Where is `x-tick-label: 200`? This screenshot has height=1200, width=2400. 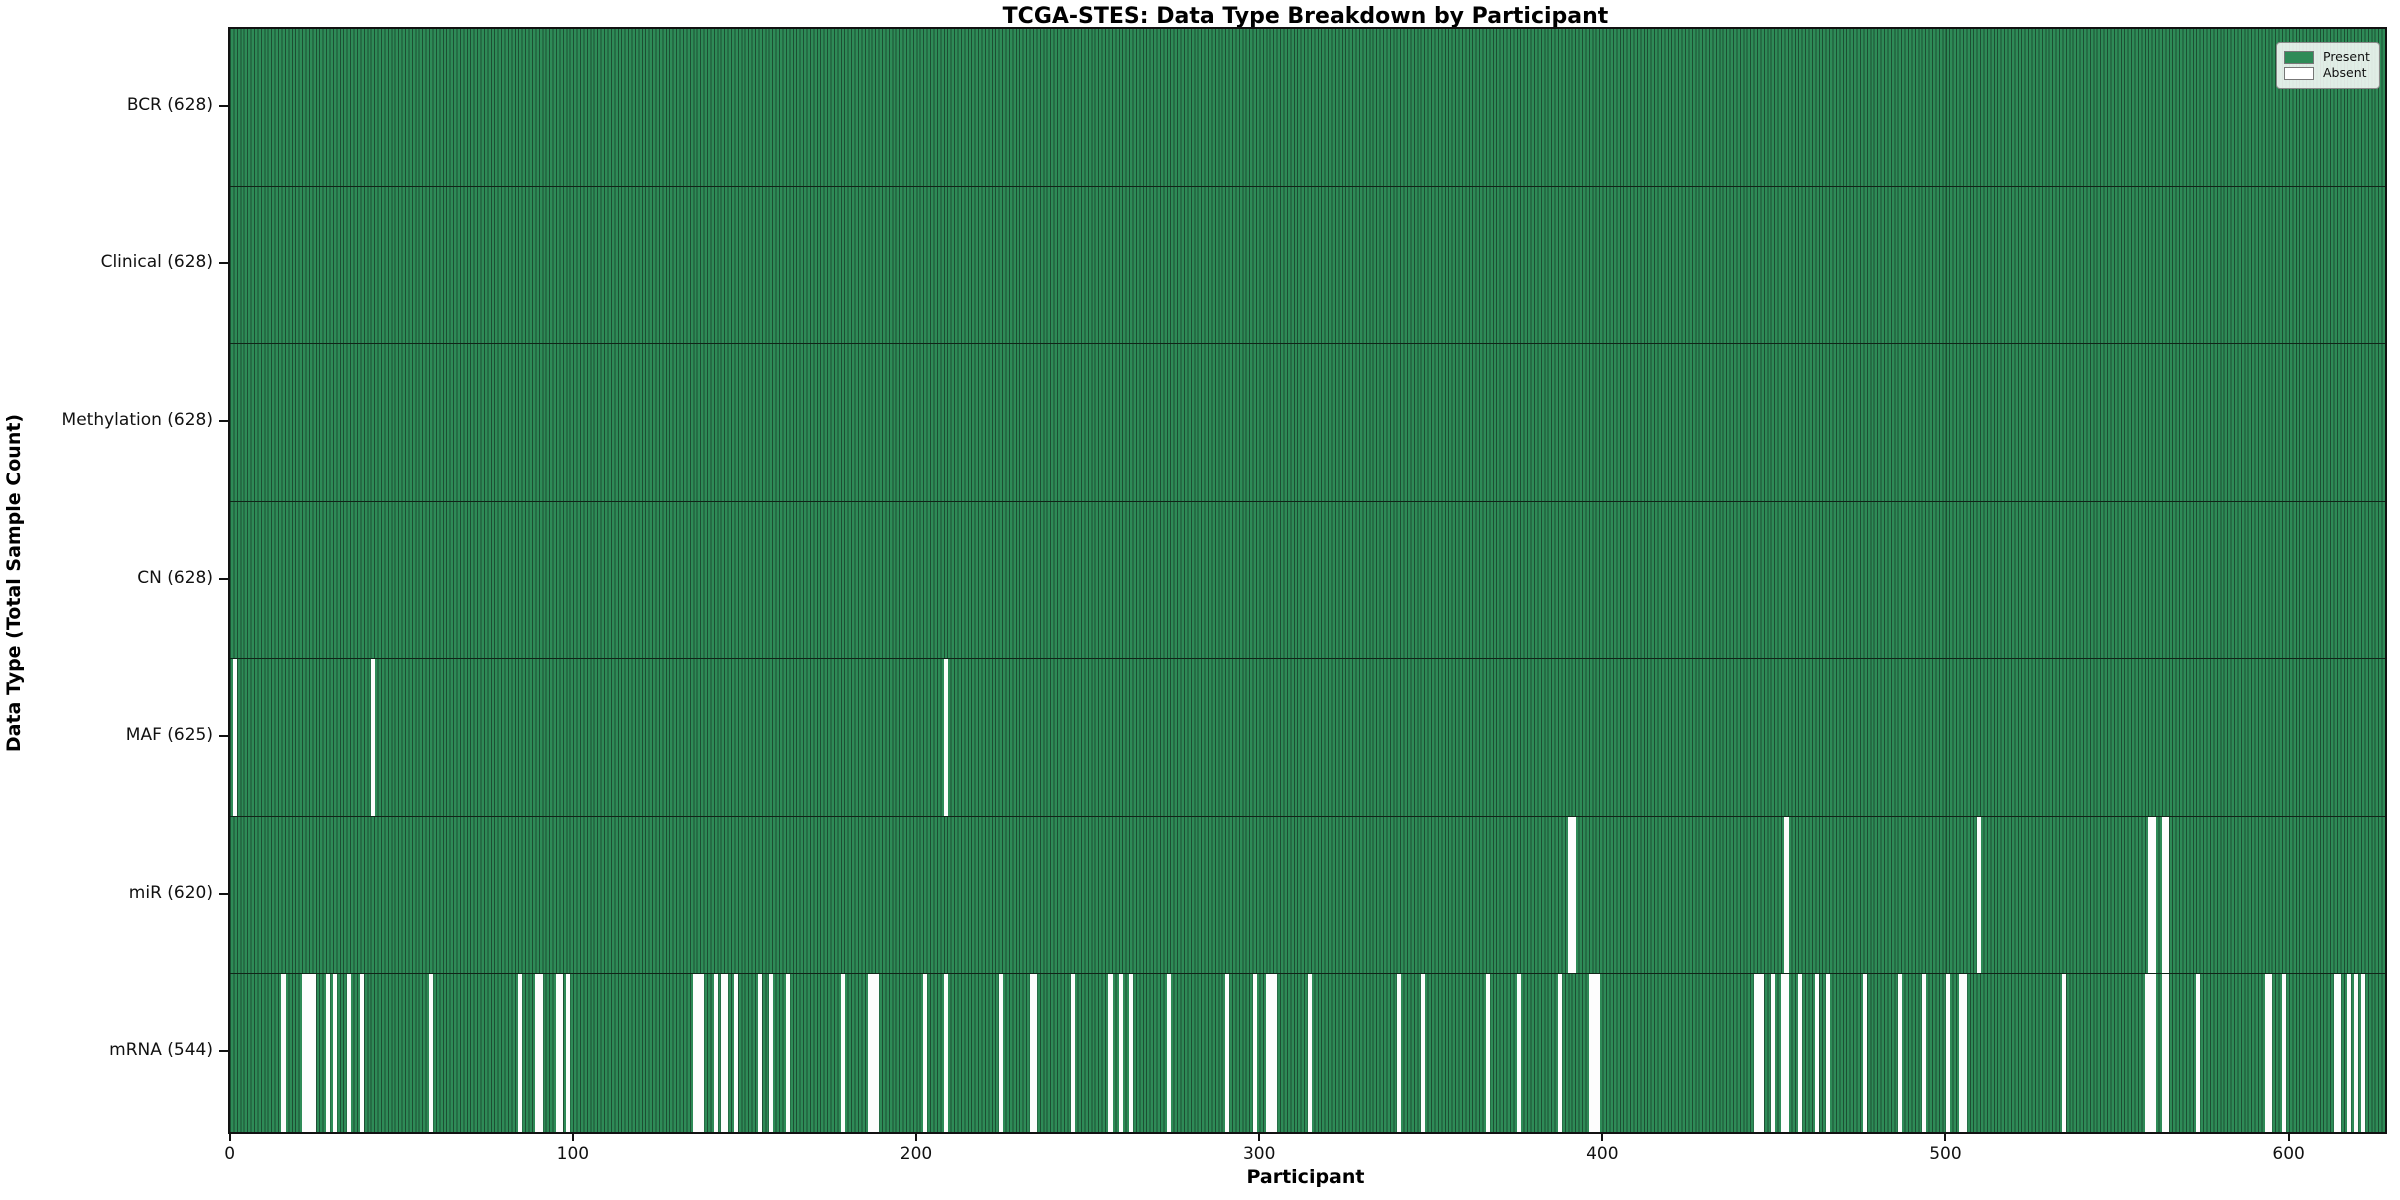 x-tick-label: 200 is located at coordinates (916, 1154).